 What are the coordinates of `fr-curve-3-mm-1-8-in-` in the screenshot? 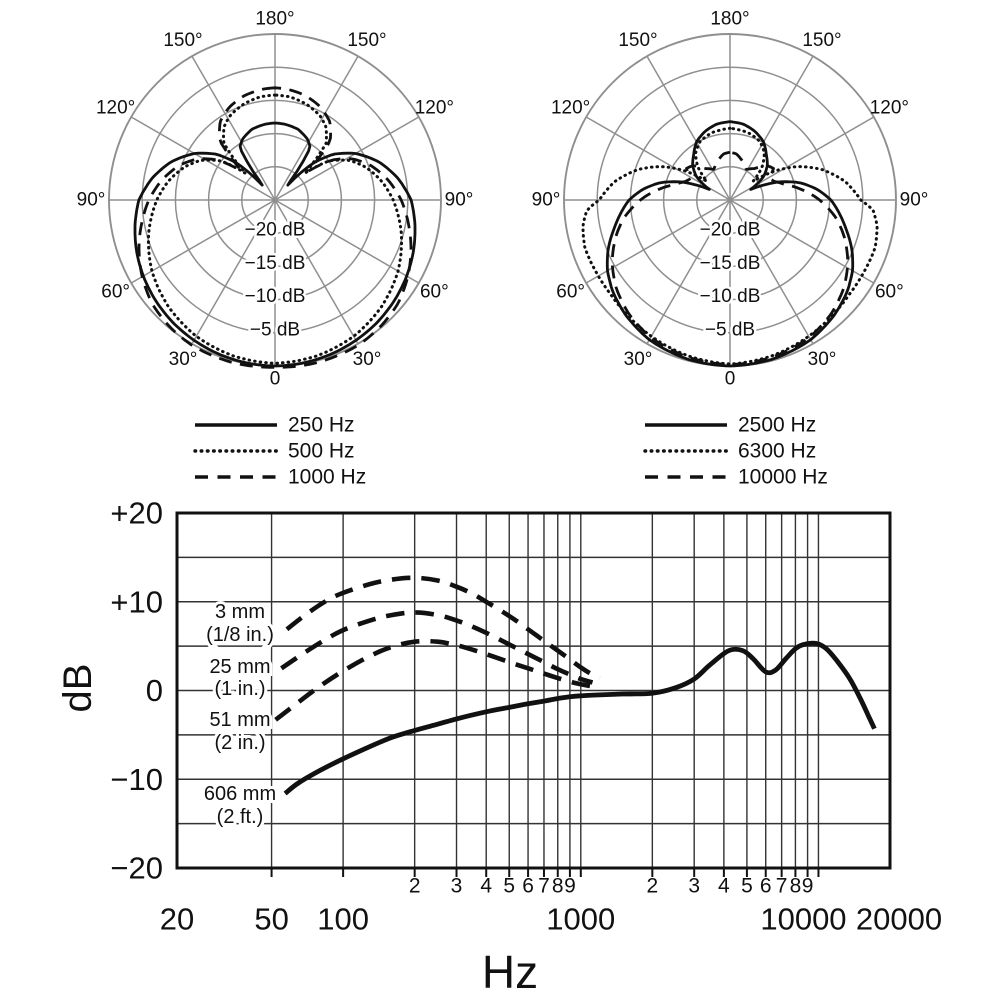 It's located at (443, 628).